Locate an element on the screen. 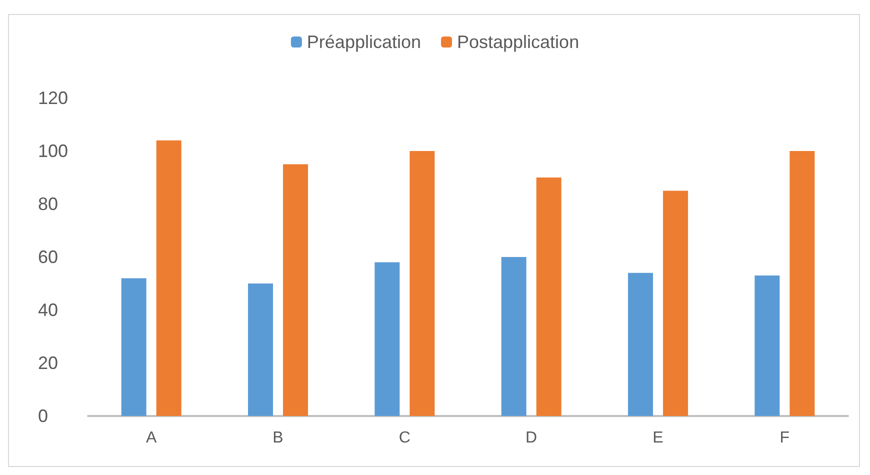 This screenshot has width=870, height=475. y-tick-label: 20 is located at coordinates (48, 363).